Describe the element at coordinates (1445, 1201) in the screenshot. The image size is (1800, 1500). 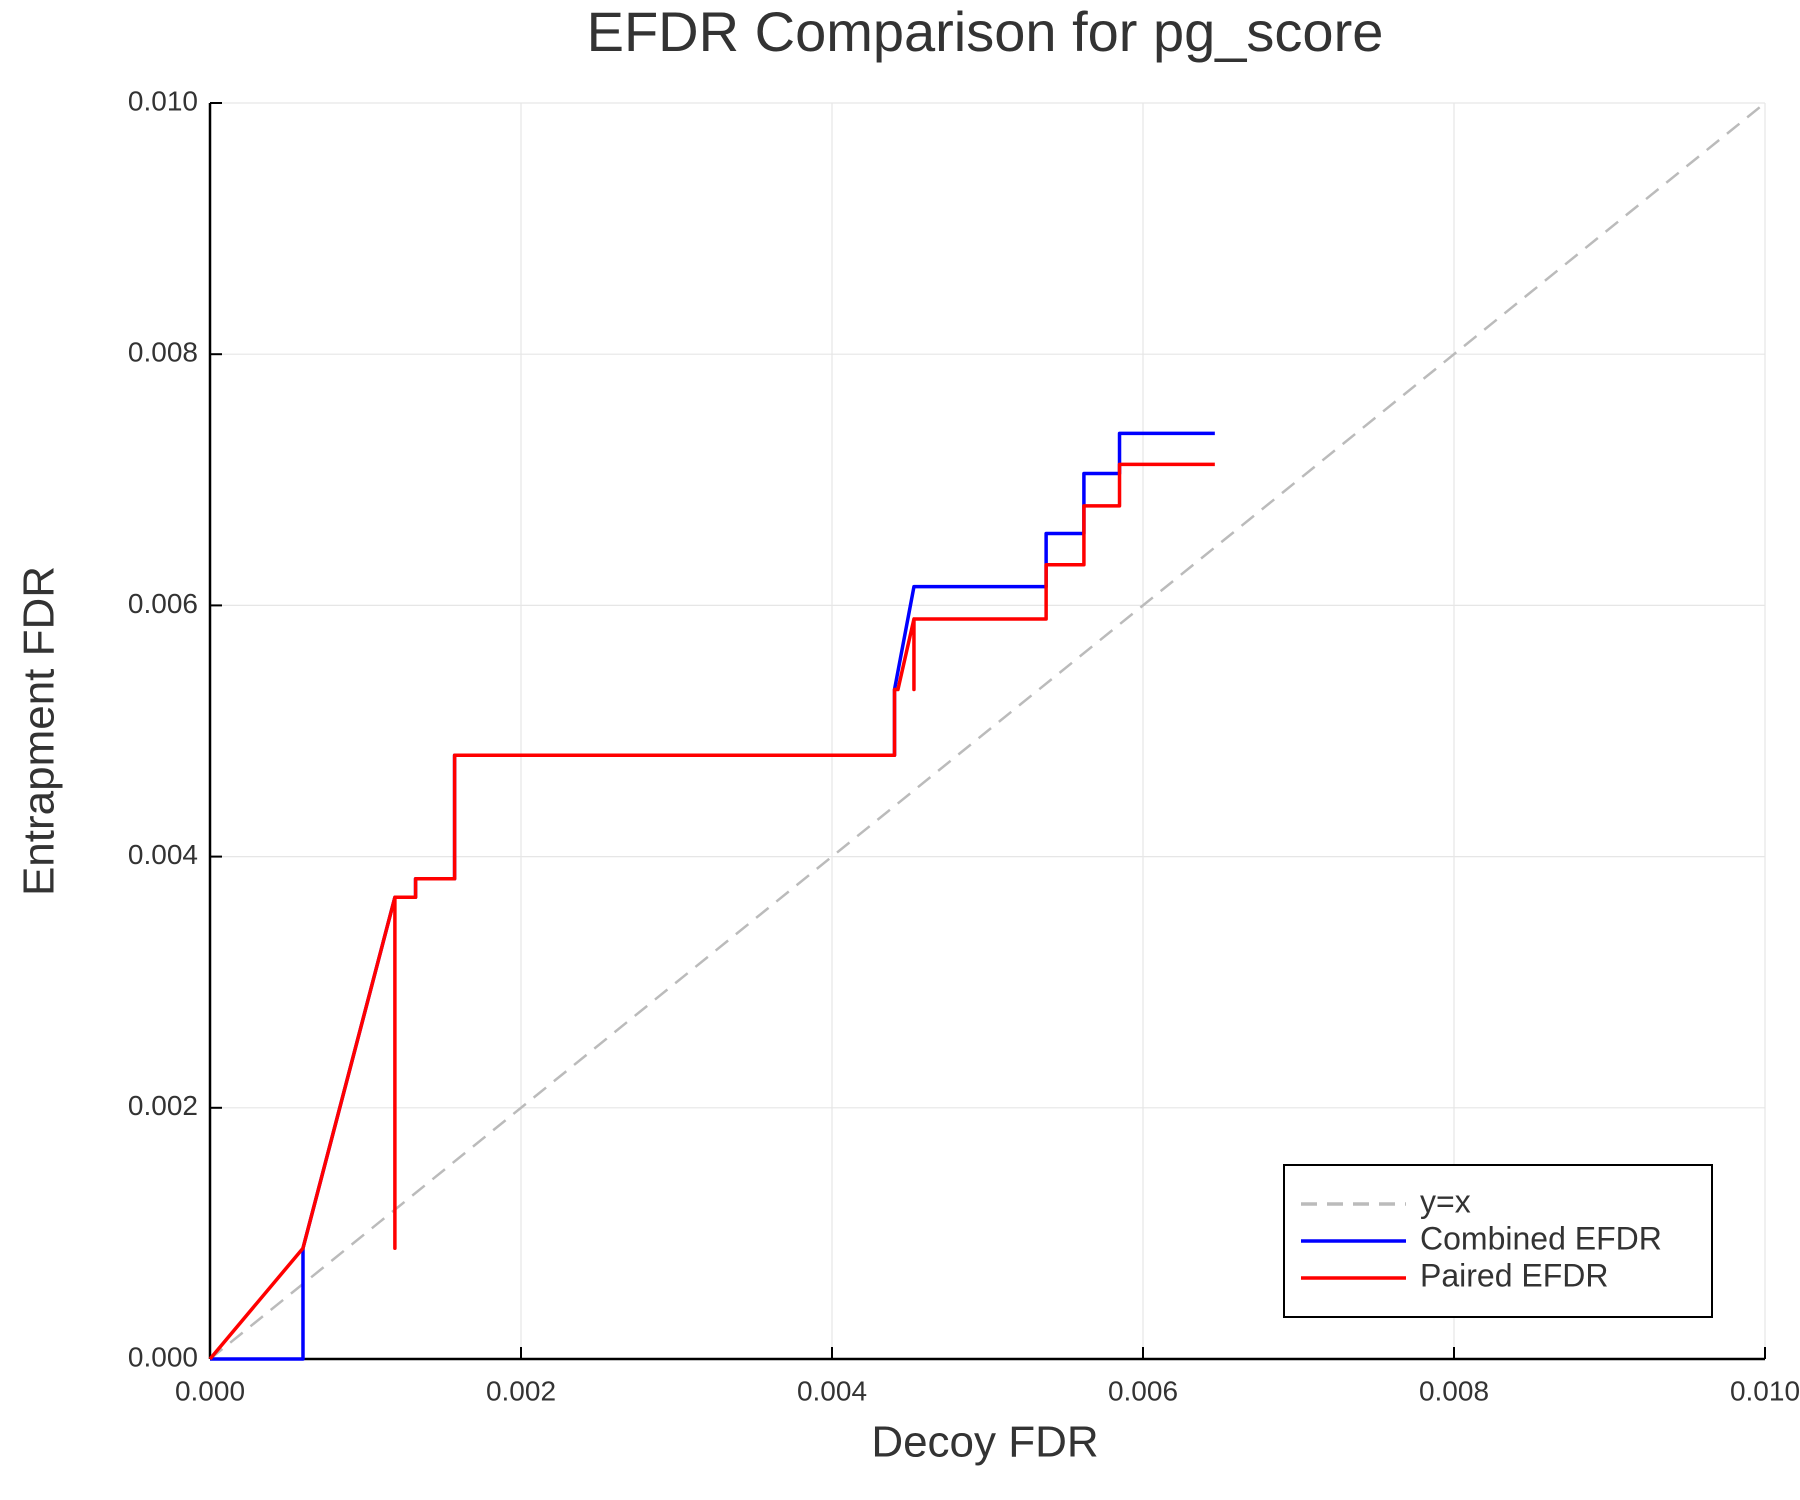
I see `legend-label: y=x` at that location.